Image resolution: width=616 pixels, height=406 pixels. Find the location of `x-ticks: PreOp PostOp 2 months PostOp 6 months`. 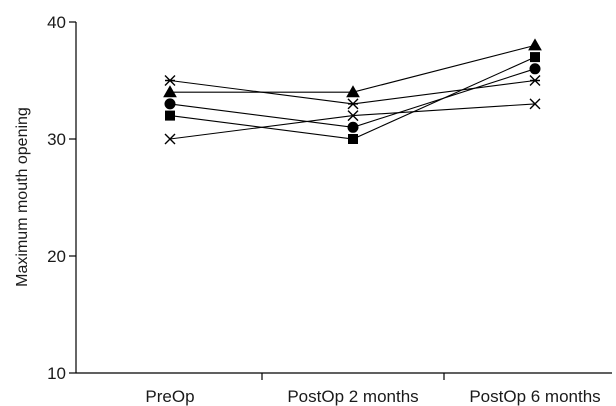

x-ticks: PreOp PostOp 2 months PostOp 6 months is located at coordinates (373, 389).